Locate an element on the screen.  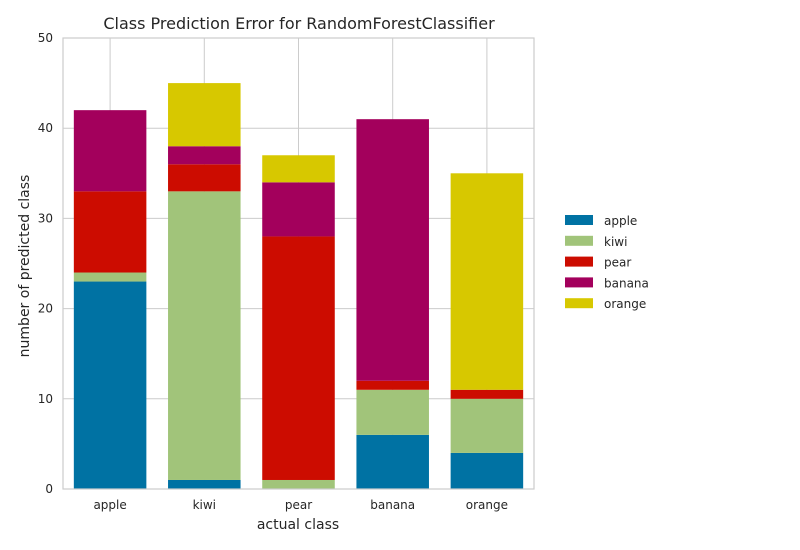
x-axis-ticks: apple kiwi pear banana orange is located at coordinates (300, 505).